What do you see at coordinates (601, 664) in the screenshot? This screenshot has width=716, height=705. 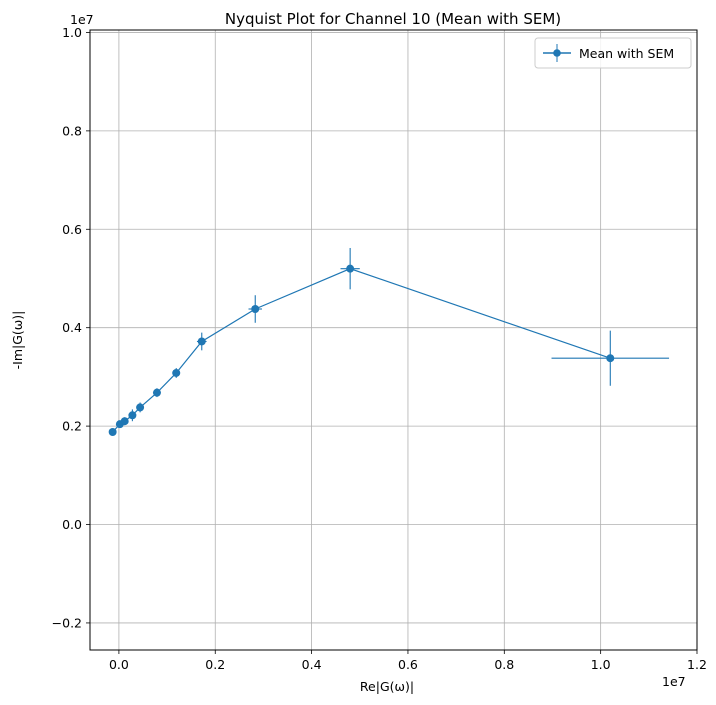 I see `x-tick-label: 1.0` at bounding box center [601, 664].